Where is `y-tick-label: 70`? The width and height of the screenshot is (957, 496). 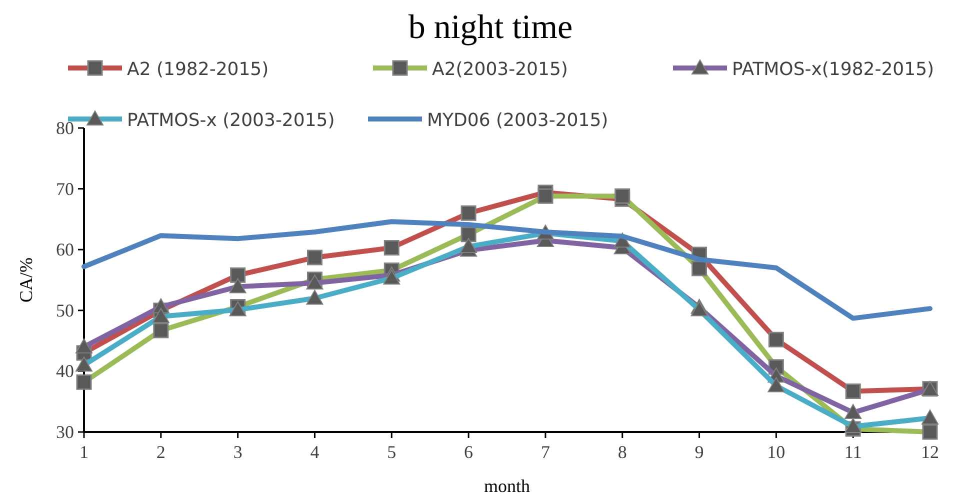 y-tick-label: 70 is located at coordinates (65, 188).